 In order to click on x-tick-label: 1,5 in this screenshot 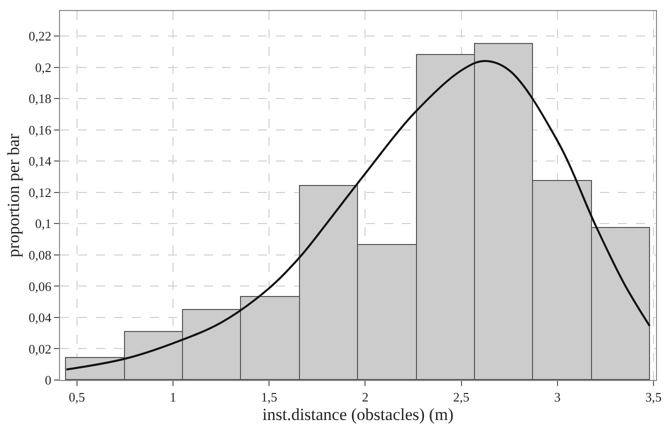, I will do `click(269, 397)`.